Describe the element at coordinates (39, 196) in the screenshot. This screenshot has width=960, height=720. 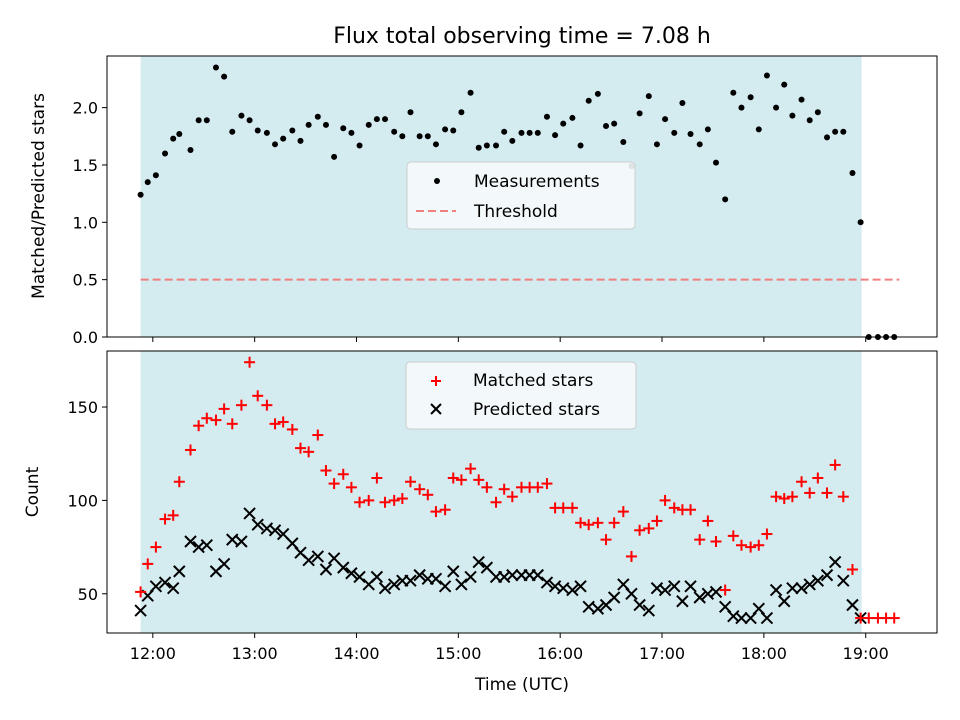
I see `top-y-axis-label: Matched/Predicted stars` at that location.